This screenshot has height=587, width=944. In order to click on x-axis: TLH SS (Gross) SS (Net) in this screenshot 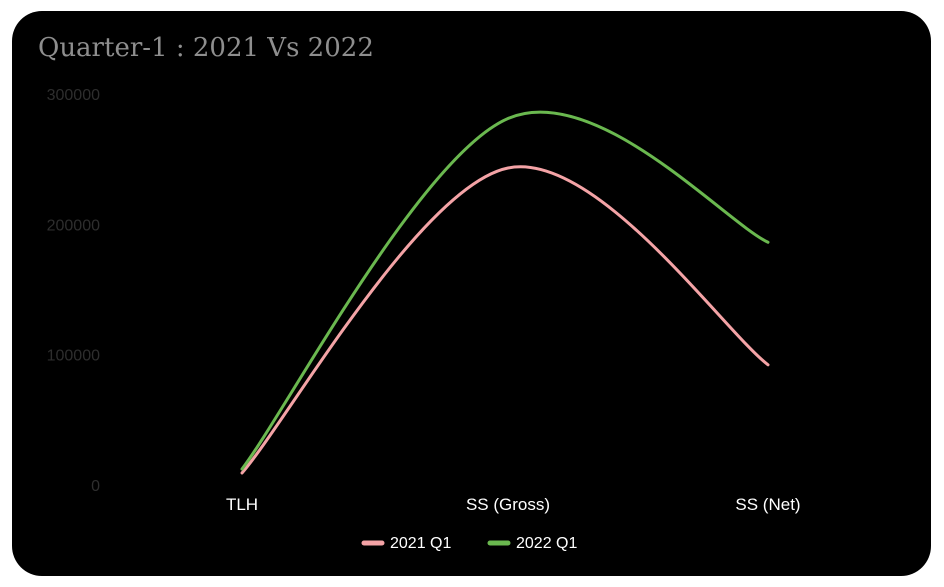, I will do `click(513, 504)`.